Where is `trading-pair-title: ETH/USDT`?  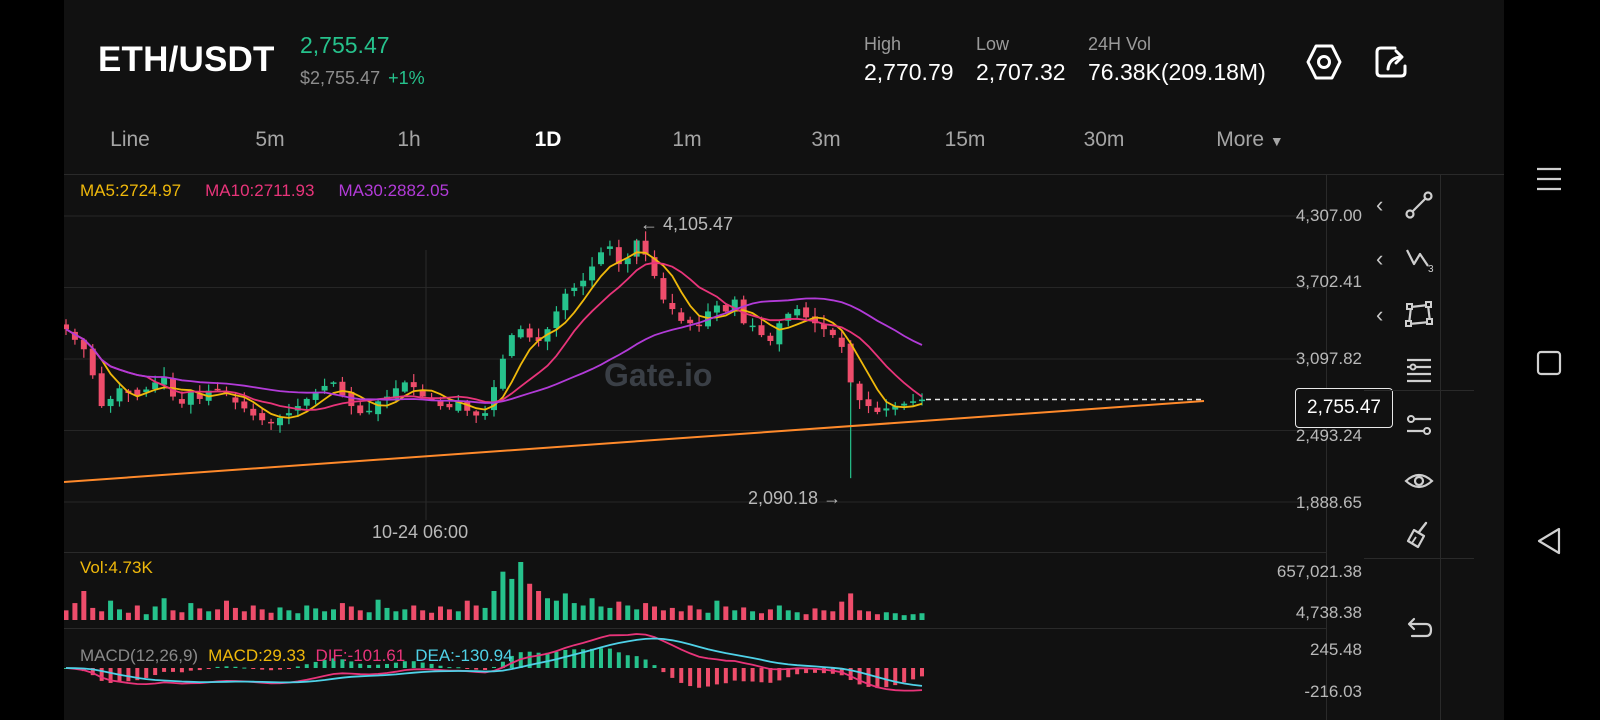 trading-pair-title: ETH/USDT is located at coordinates (186, 59).